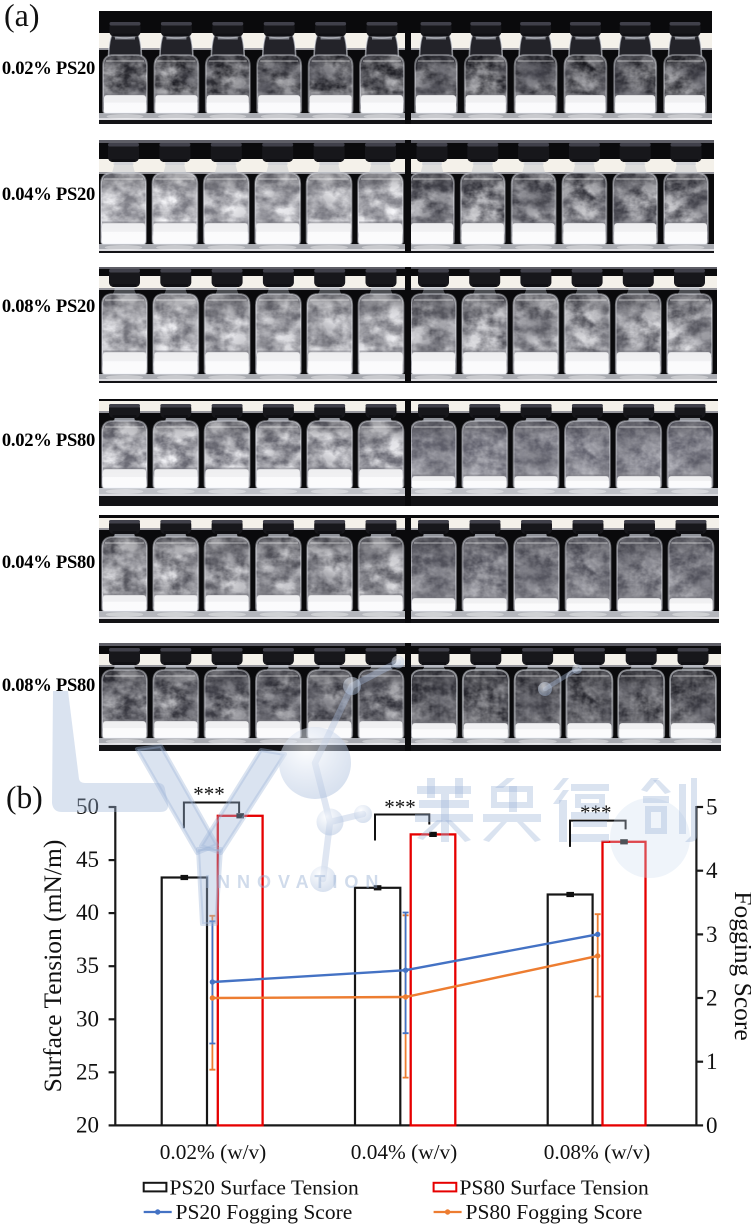 The image size is (751, 1227). I want to click on svg-text: PS80 Fogging Score, so click(554, 1212).